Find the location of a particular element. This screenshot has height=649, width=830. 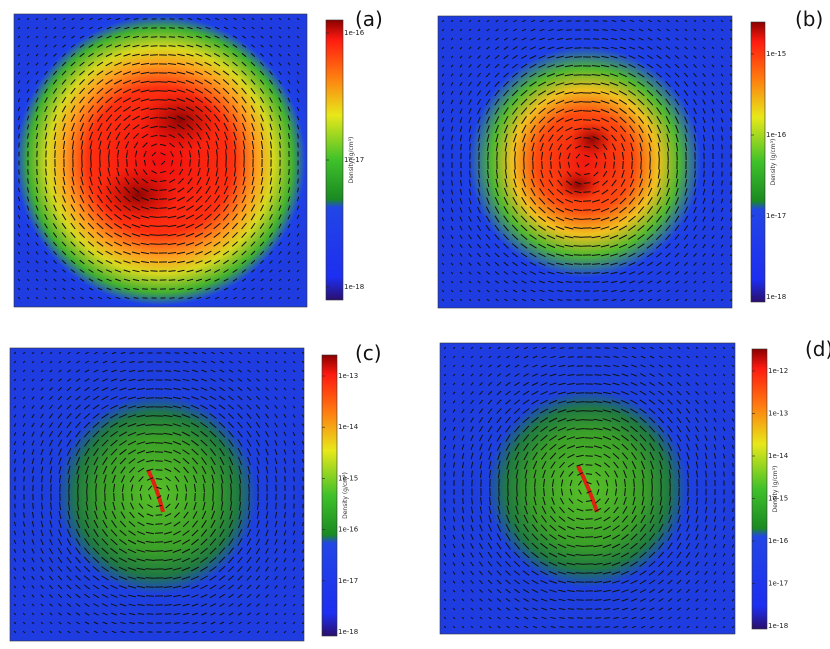

panel-label: (b) is located at coordinates (809, 19).